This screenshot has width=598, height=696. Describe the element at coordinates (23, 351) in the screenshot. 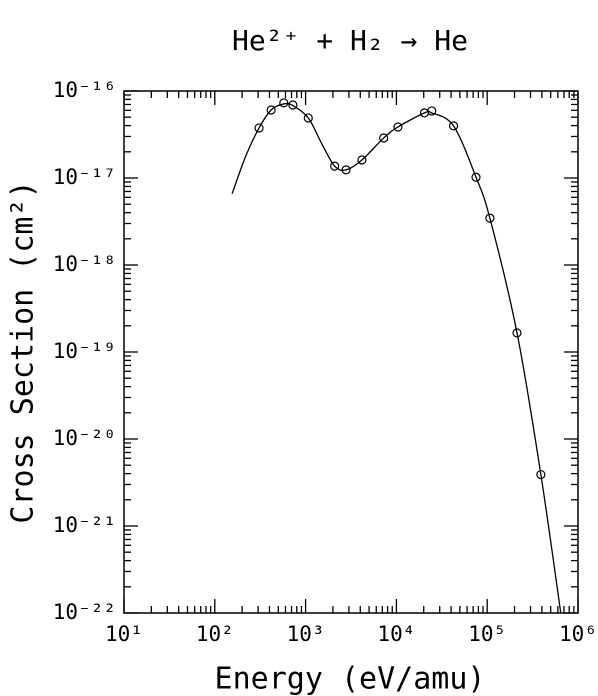

I see `y-axis-label: Cross Section (cm²)` at that location.